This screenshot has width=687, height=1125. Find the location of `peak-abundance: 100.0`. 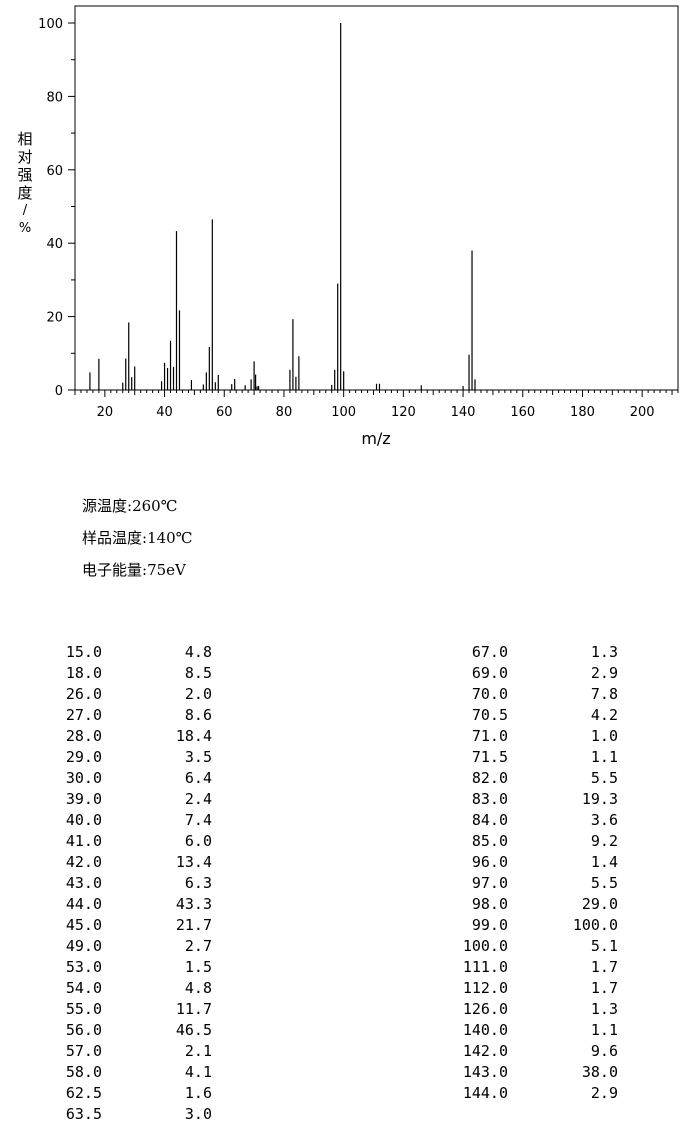

peak-abundance: 100.0 is located at coordinates (595, 925).